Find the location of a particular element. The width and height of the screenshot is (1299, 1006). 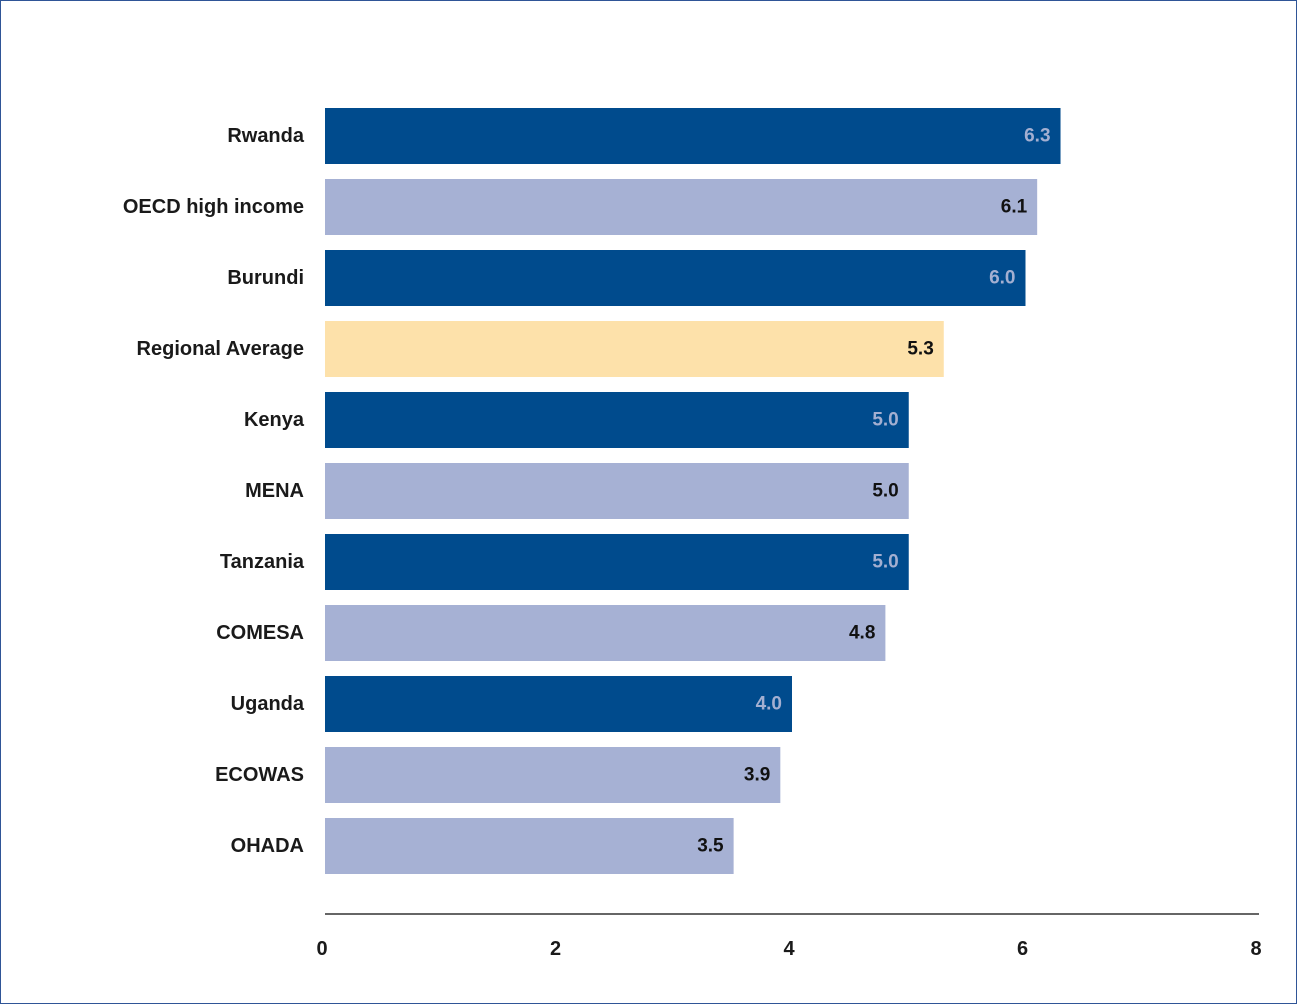

category-label: Burundi is located at coordinates (265, 278).